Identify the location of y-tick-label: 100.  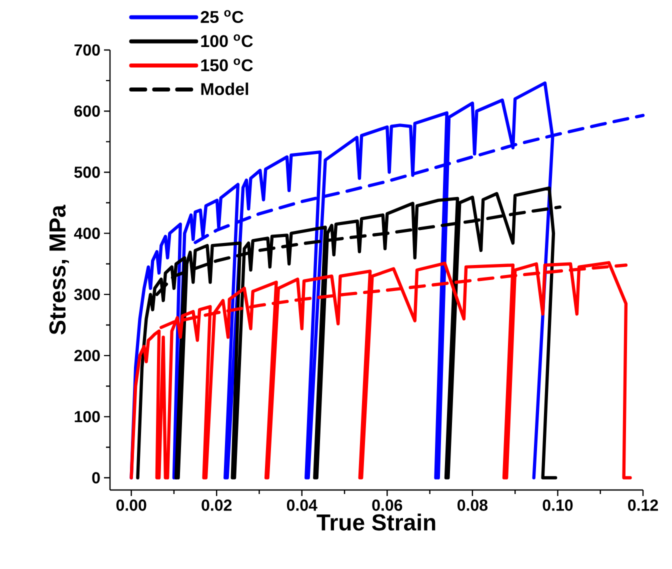
(87, 416).